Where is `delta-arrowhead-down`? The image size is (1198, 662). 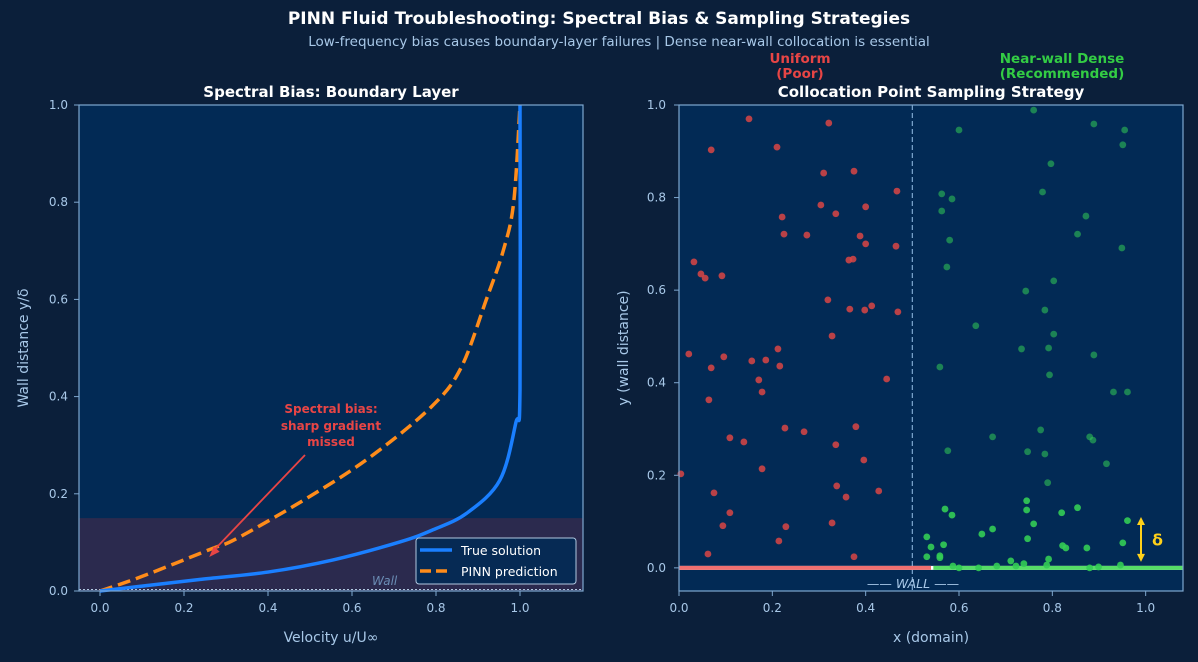 delta-arrowhead-down is located at coordinates (1141, 557).